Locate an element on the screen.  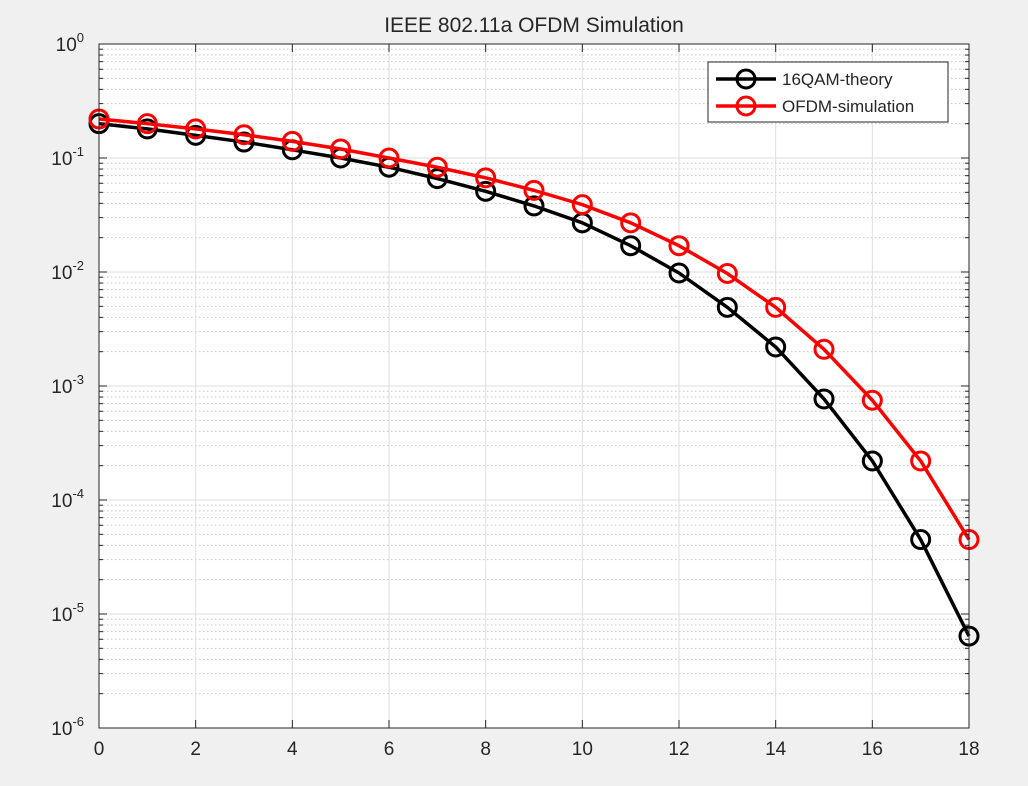
chart-title: IEEE 802.11a OFDM Simulation is located at coordinates (534, 25).